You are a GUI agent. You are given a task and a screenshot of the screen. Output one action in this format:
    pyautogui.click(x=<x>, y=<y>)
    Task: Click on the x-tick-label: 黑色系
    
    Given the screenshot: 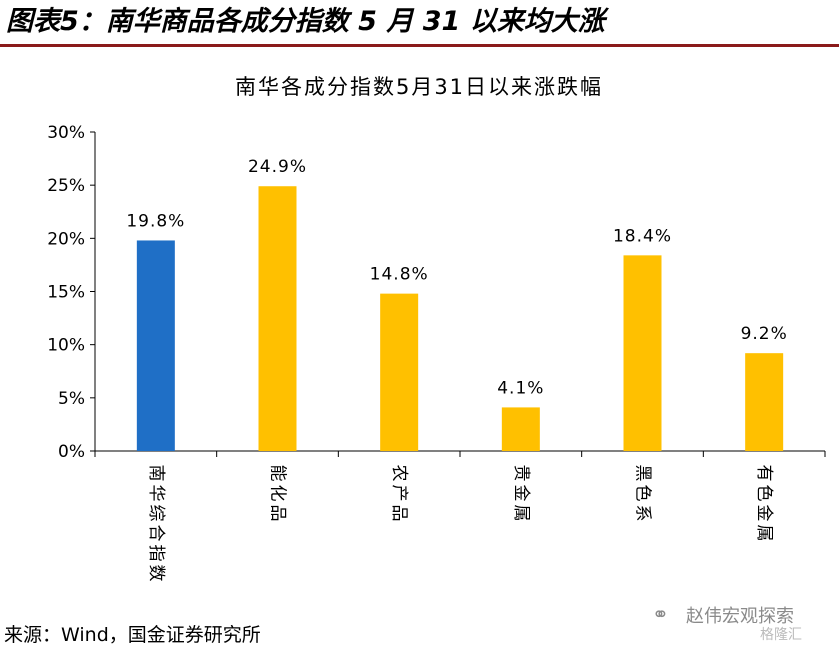 What is the action you would take?
    pyautogui.click(x=643, y=493)
    